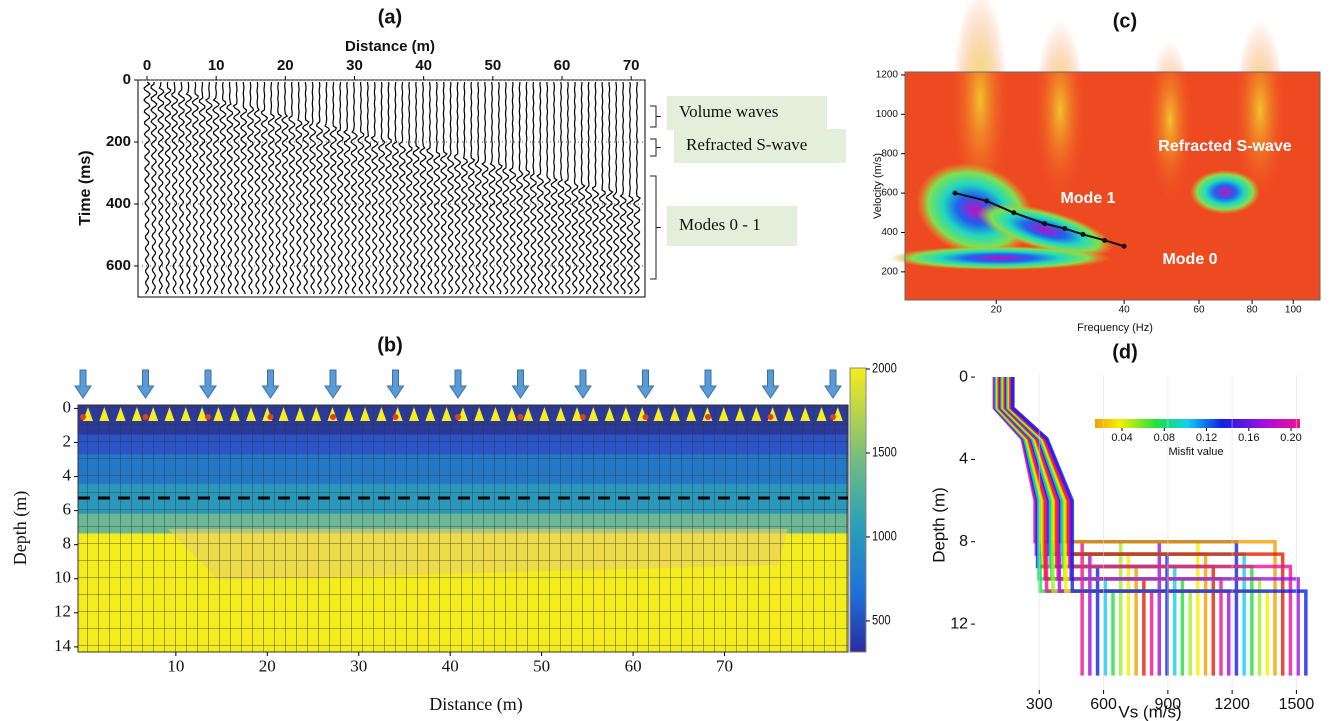 This screenshot has width=1341, height=721. I want to click on annotation-box, so click(732, 226).